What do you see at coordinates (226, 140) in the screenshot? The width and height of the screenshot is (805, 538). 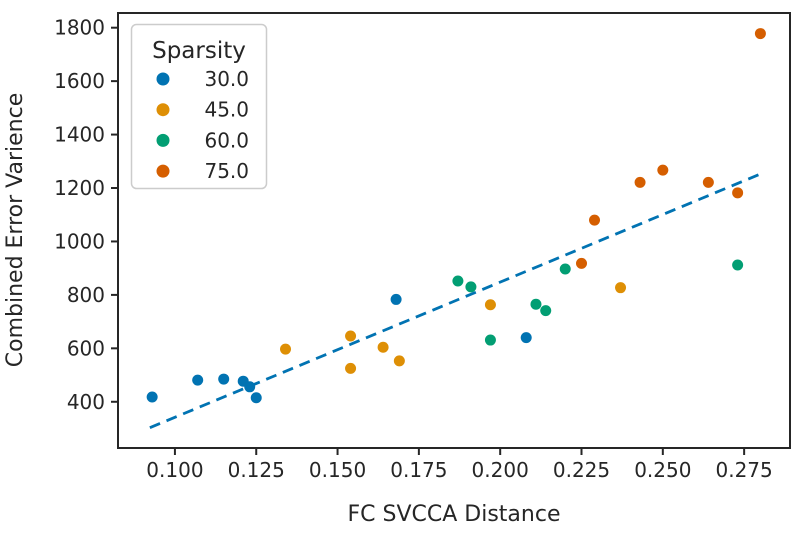 I see `legend-item-label: 60.0` at bounding box center [226, 140].